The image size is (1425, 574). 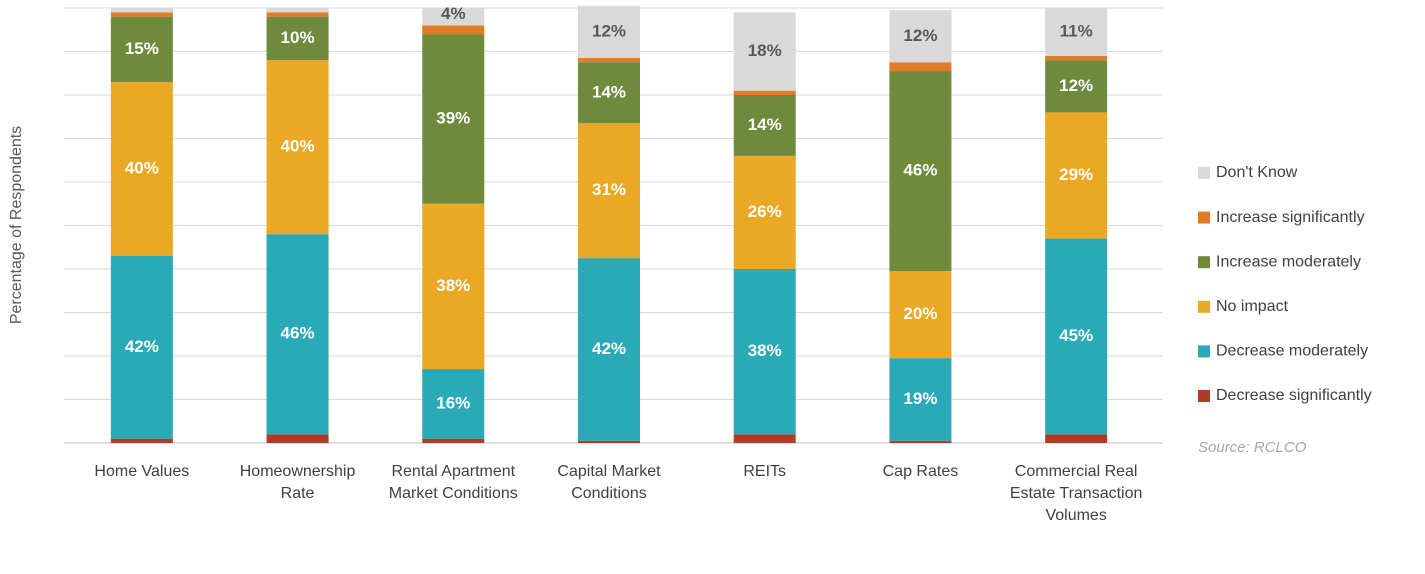 I want to click on legend-label: No impact, so click(x=1252, y=306).